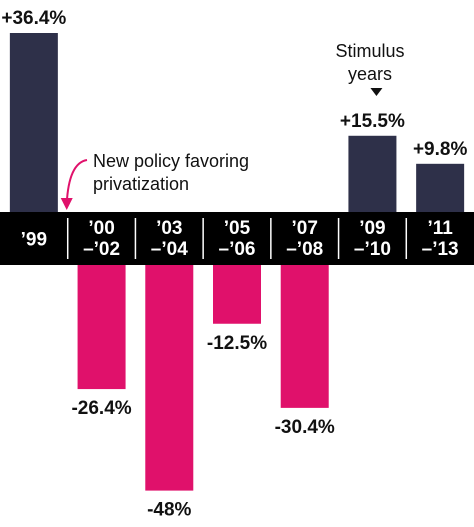 Image resolution: width=474 pixels, height=527 pixels. Describe the element at coordinates (33, 18) in the screenshot. I see `value-label-0: +36.4%` at that location.